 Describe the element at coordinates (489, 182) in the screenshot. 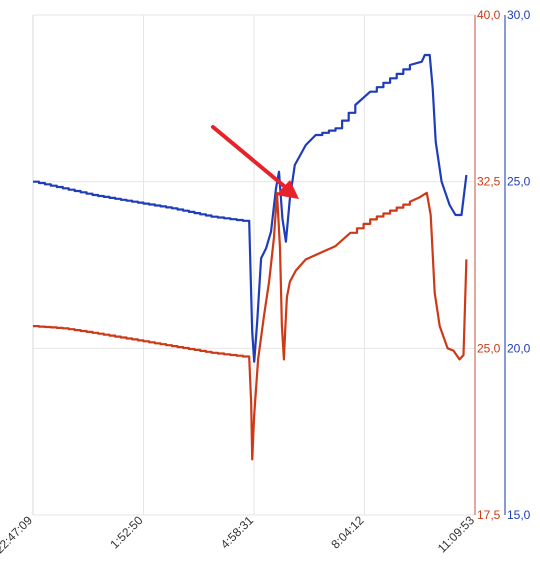

I see `y-tick-label-inner: 32,5` at that location.